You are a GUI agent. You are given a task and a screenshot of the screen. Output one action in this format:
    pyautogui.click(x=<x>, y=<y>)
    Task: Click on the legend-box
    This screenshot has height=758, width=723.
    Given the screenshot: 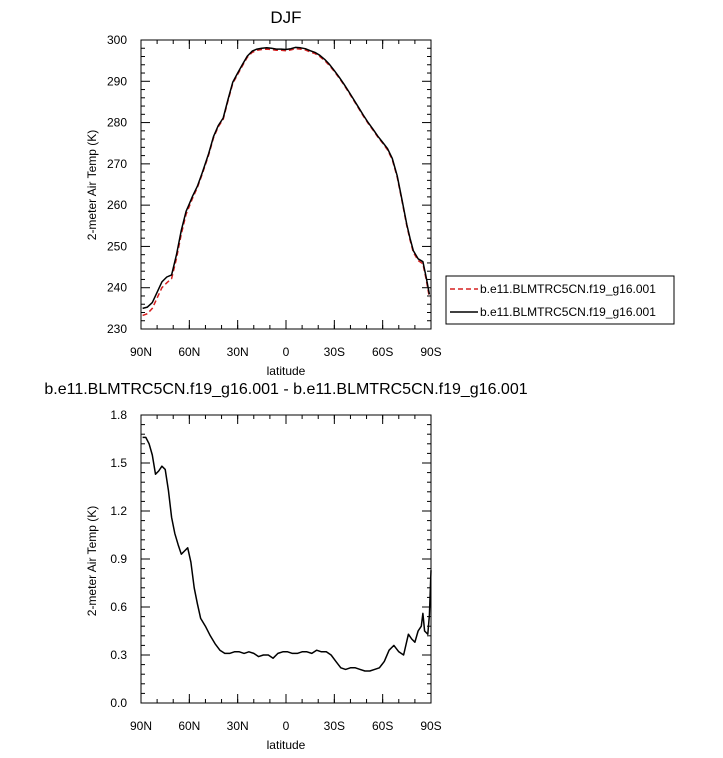 What is the action you would take?
    pyautogui.click(x=560, y=300)
    